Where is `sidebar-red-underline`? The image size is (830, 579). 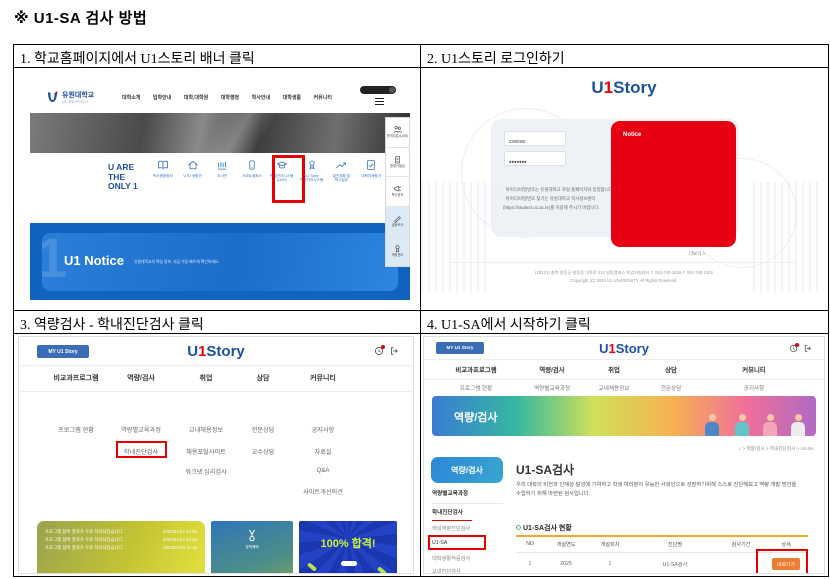
sidebar-red-underline is located at coordinates (452, 520).